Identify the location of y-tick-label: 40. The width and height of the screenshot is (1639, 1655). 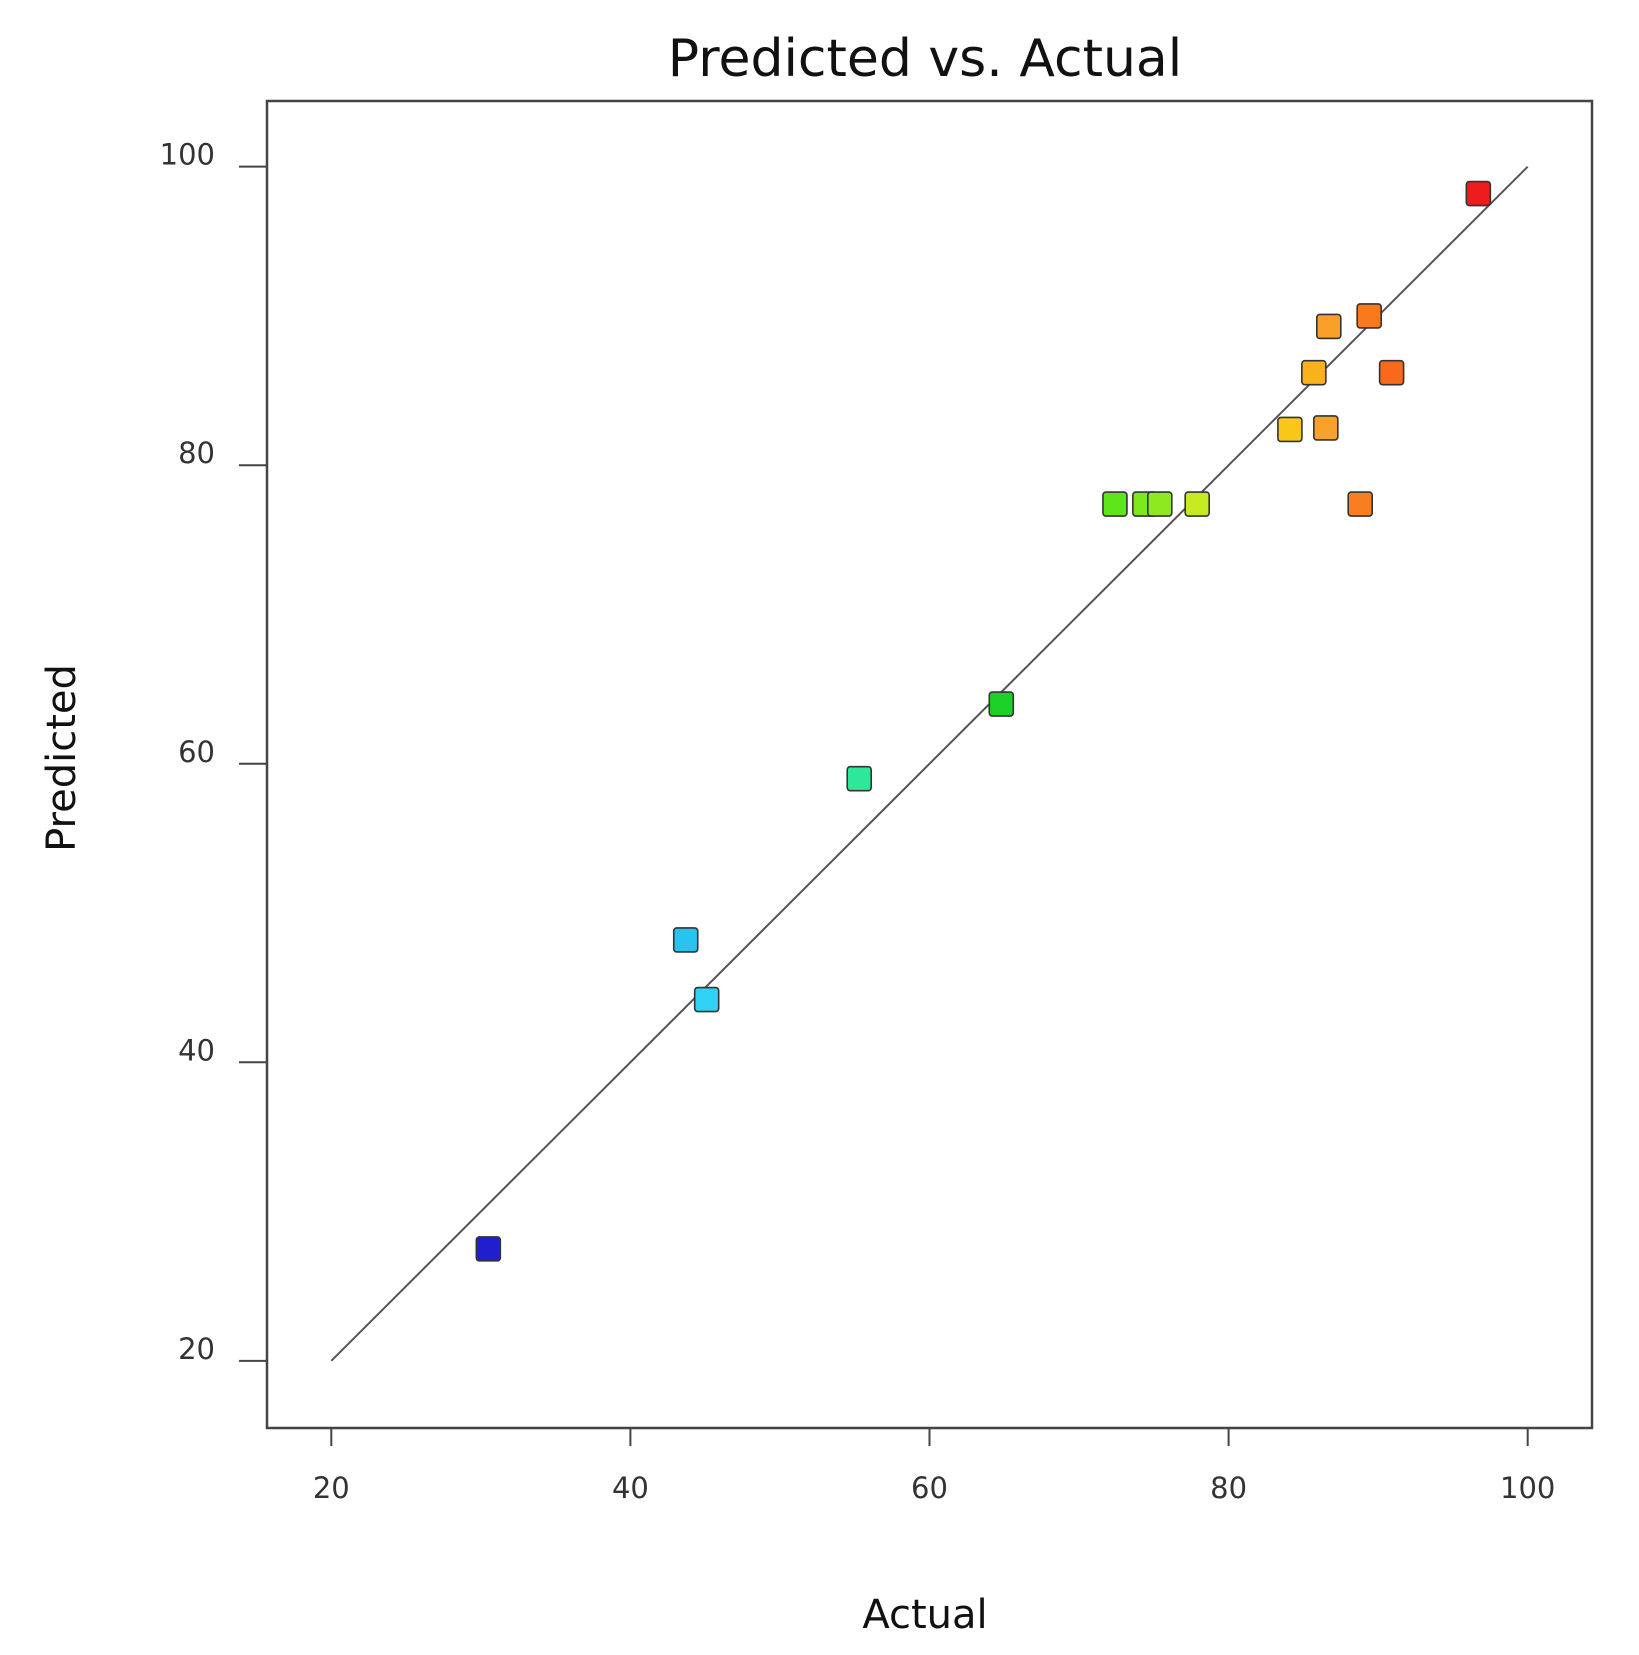
(196, 1050).